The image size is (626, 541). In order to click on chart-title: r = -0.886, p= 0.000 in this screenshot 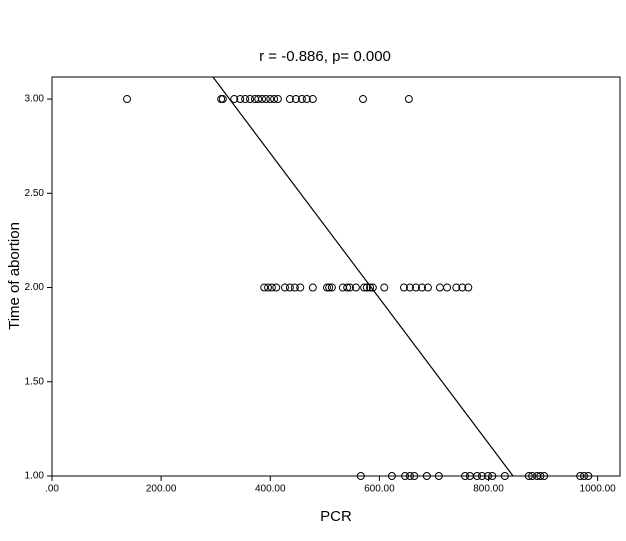, I will do `click(325, 56)`.